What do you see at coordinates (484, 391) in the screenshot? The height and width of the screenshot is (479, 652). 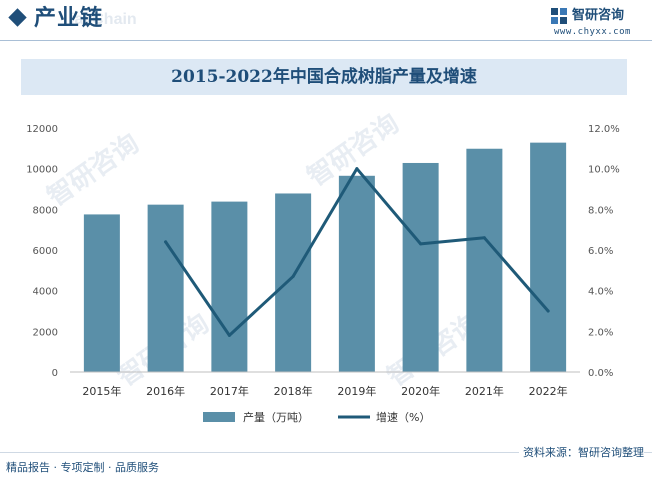 I see `x-tick-label: 2021年` at bounding box center [484, 391].